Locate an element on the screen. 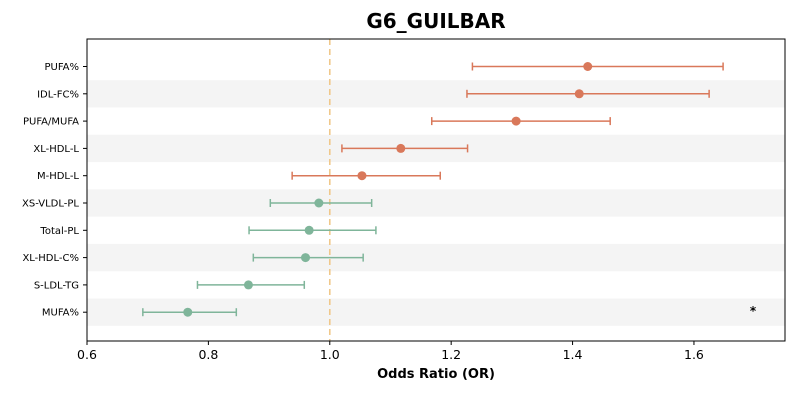  x-tick-label: 1.4 is located at coordinates (573, 354).